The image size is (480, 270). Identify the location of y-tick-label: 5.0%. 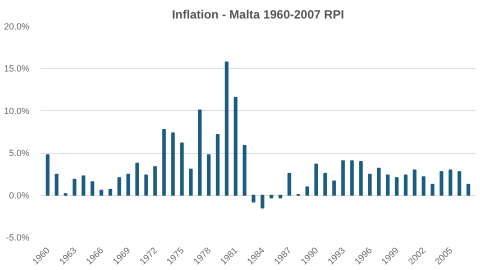
(19, 153).